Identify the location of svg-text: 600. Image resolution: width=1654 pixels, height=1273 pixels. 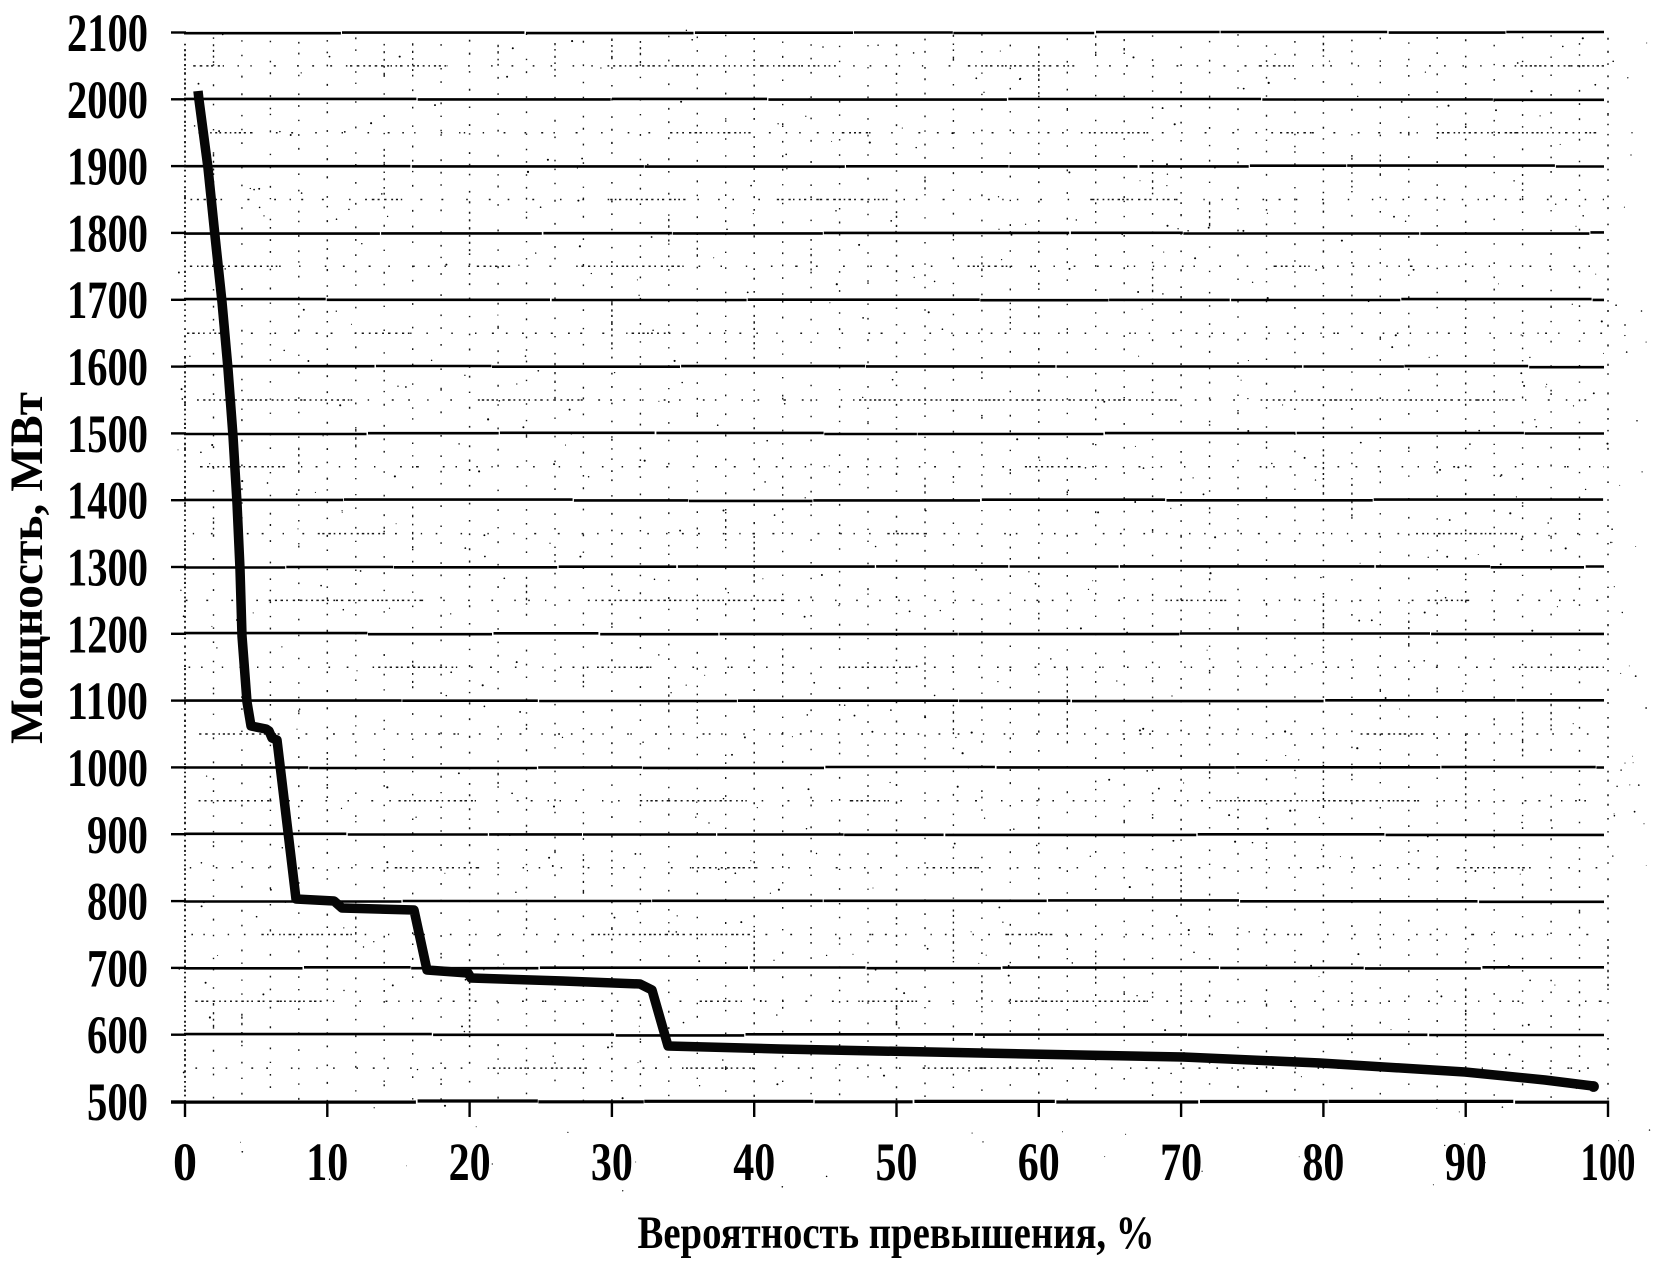
(117, 1035).